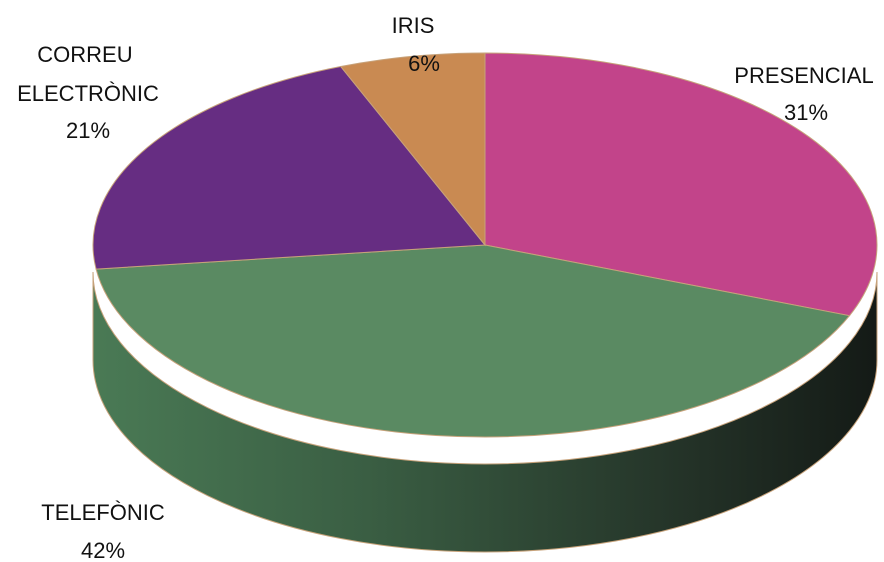  What do you see at coordinates (806, 112) in the screenshot?
I see `slice-value-presencial: 31%` at bounding box center [806, 112].